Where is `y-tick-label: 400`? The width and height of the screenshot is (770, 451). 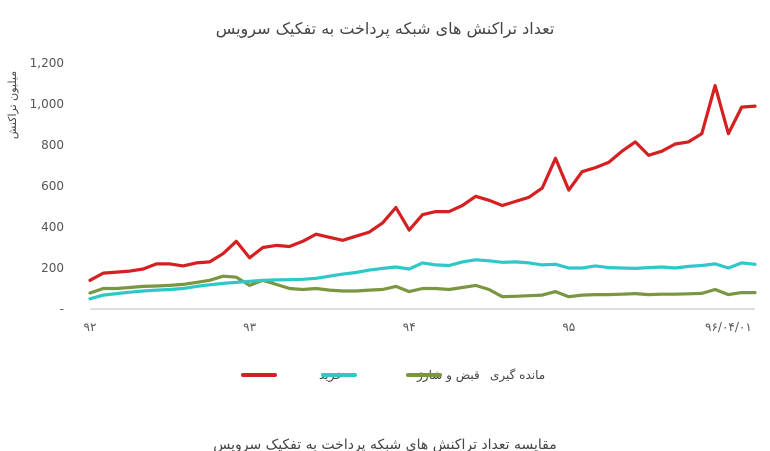
y-tick-label: 400 is located at coordinates (52, 227).